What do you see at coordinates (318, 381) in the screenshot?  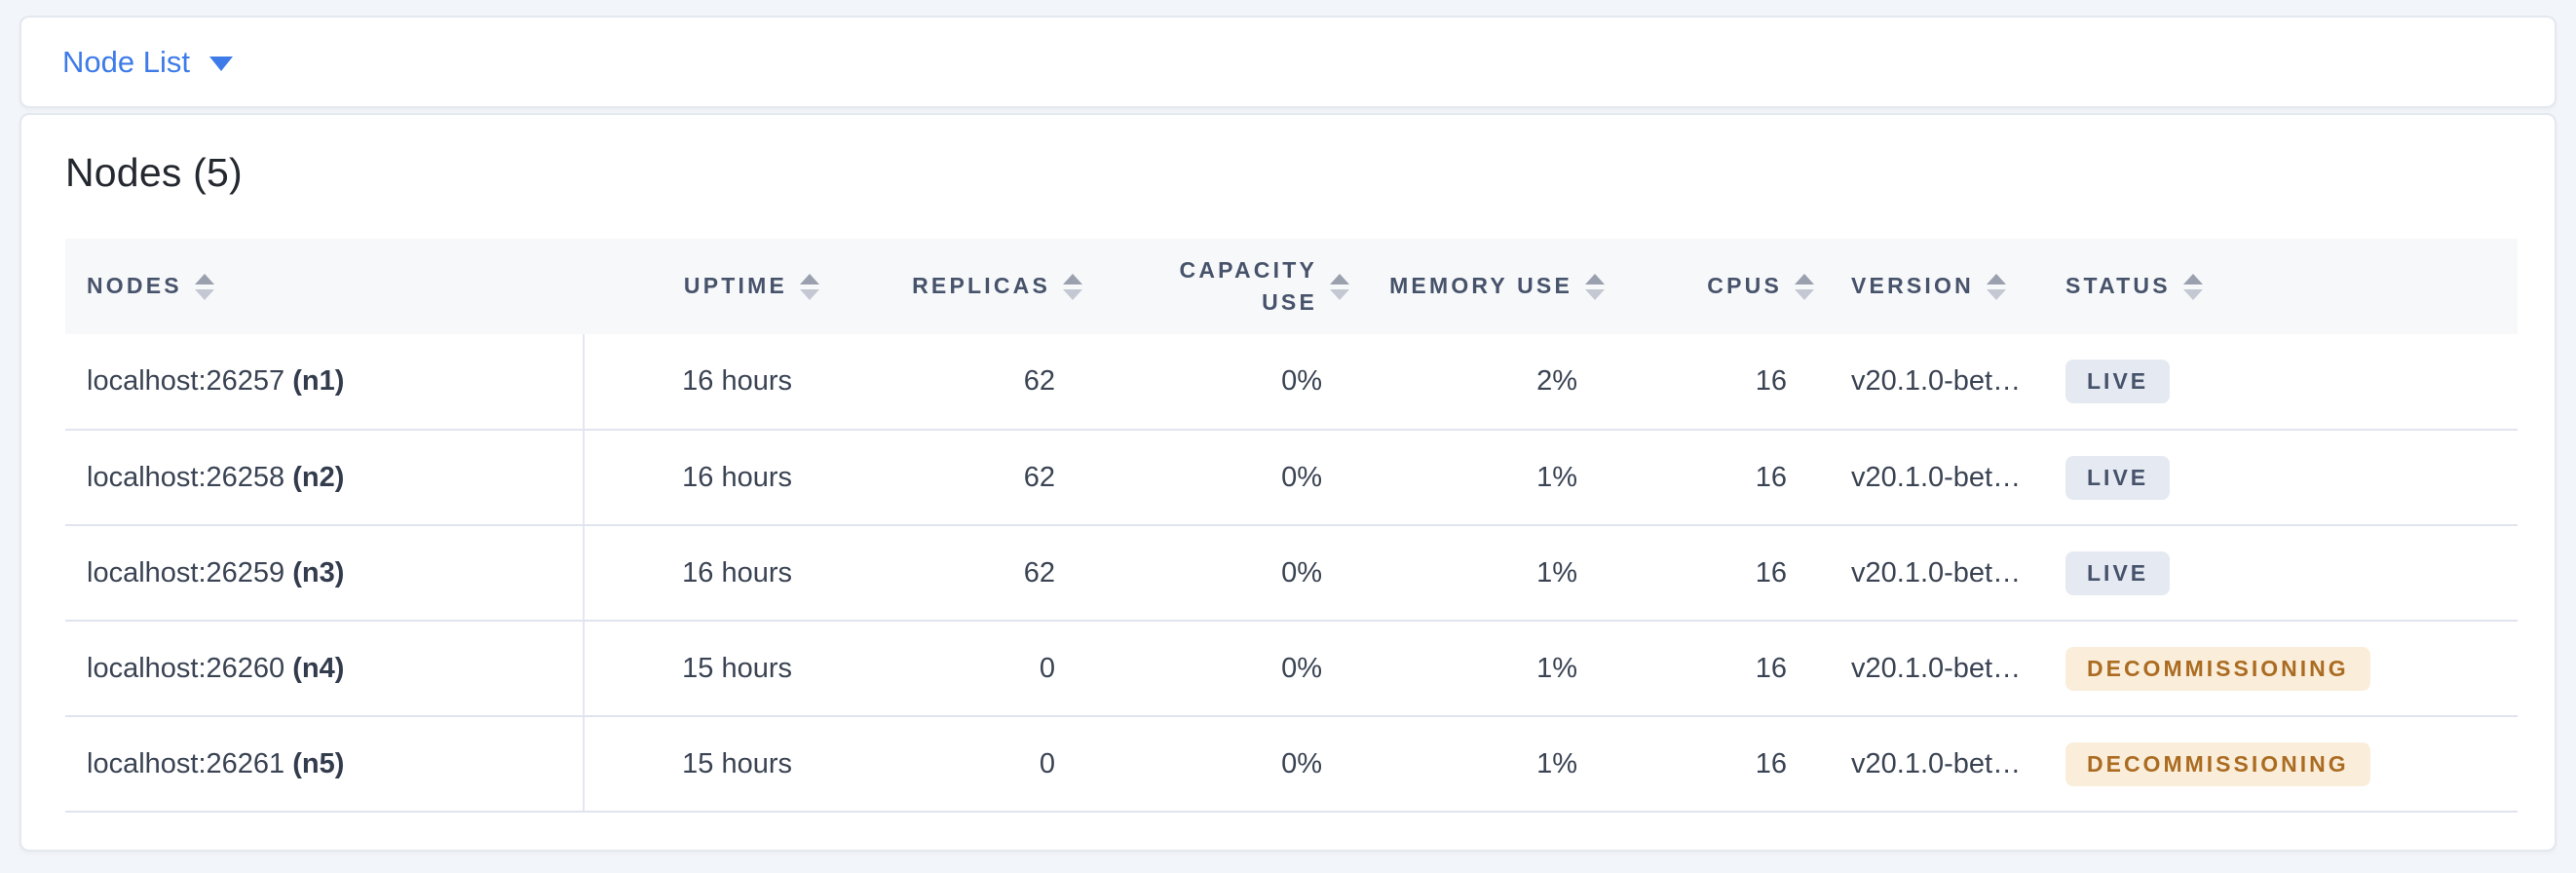 I see `node-id: (n1)` at bounding box center [318, 381].